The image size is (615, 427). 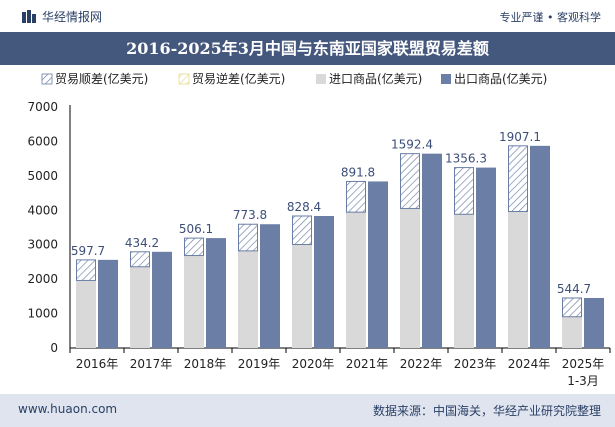 What do you see at coordinates (307, 16) in the screenshot?
I see `top-bar: 华经情报网 专业严谨 • 客观科学` at bounding box center [307, 16].